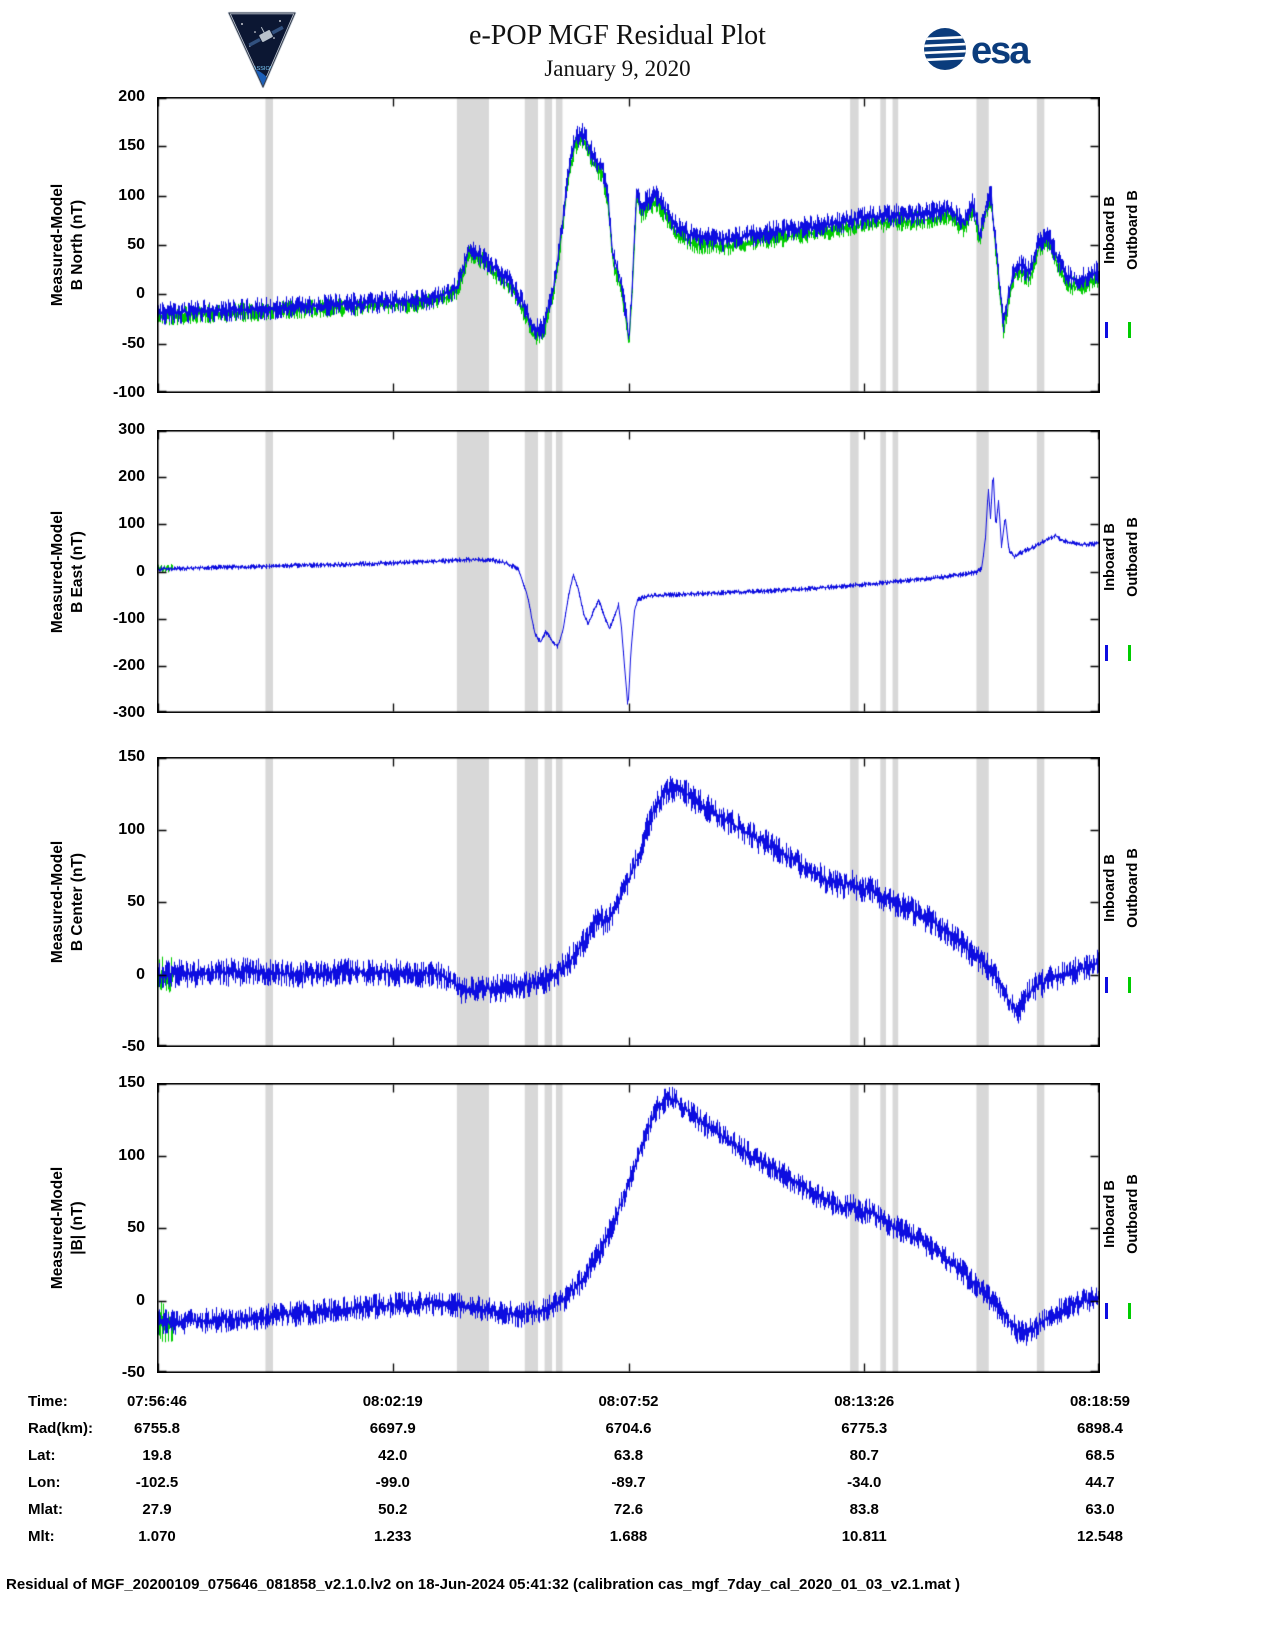  I want to click on ephemeris-value: -102.5, so click(157, 1482).